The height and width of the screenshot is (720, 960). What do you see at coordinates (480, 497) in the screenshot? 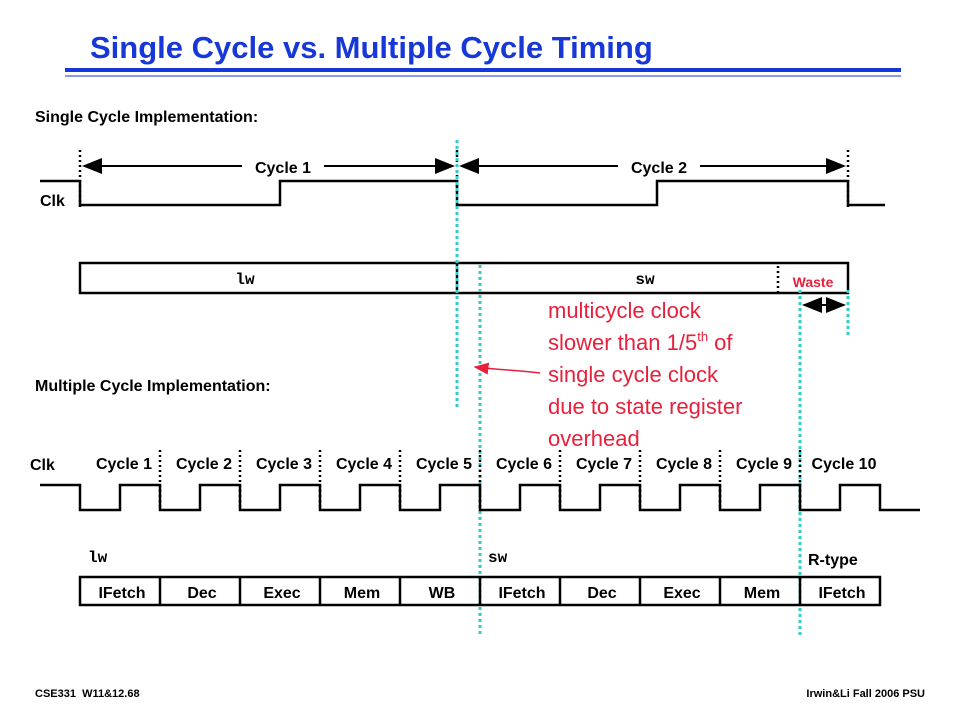
I see `multi-clock-wave` at bounding box center [480, 497].